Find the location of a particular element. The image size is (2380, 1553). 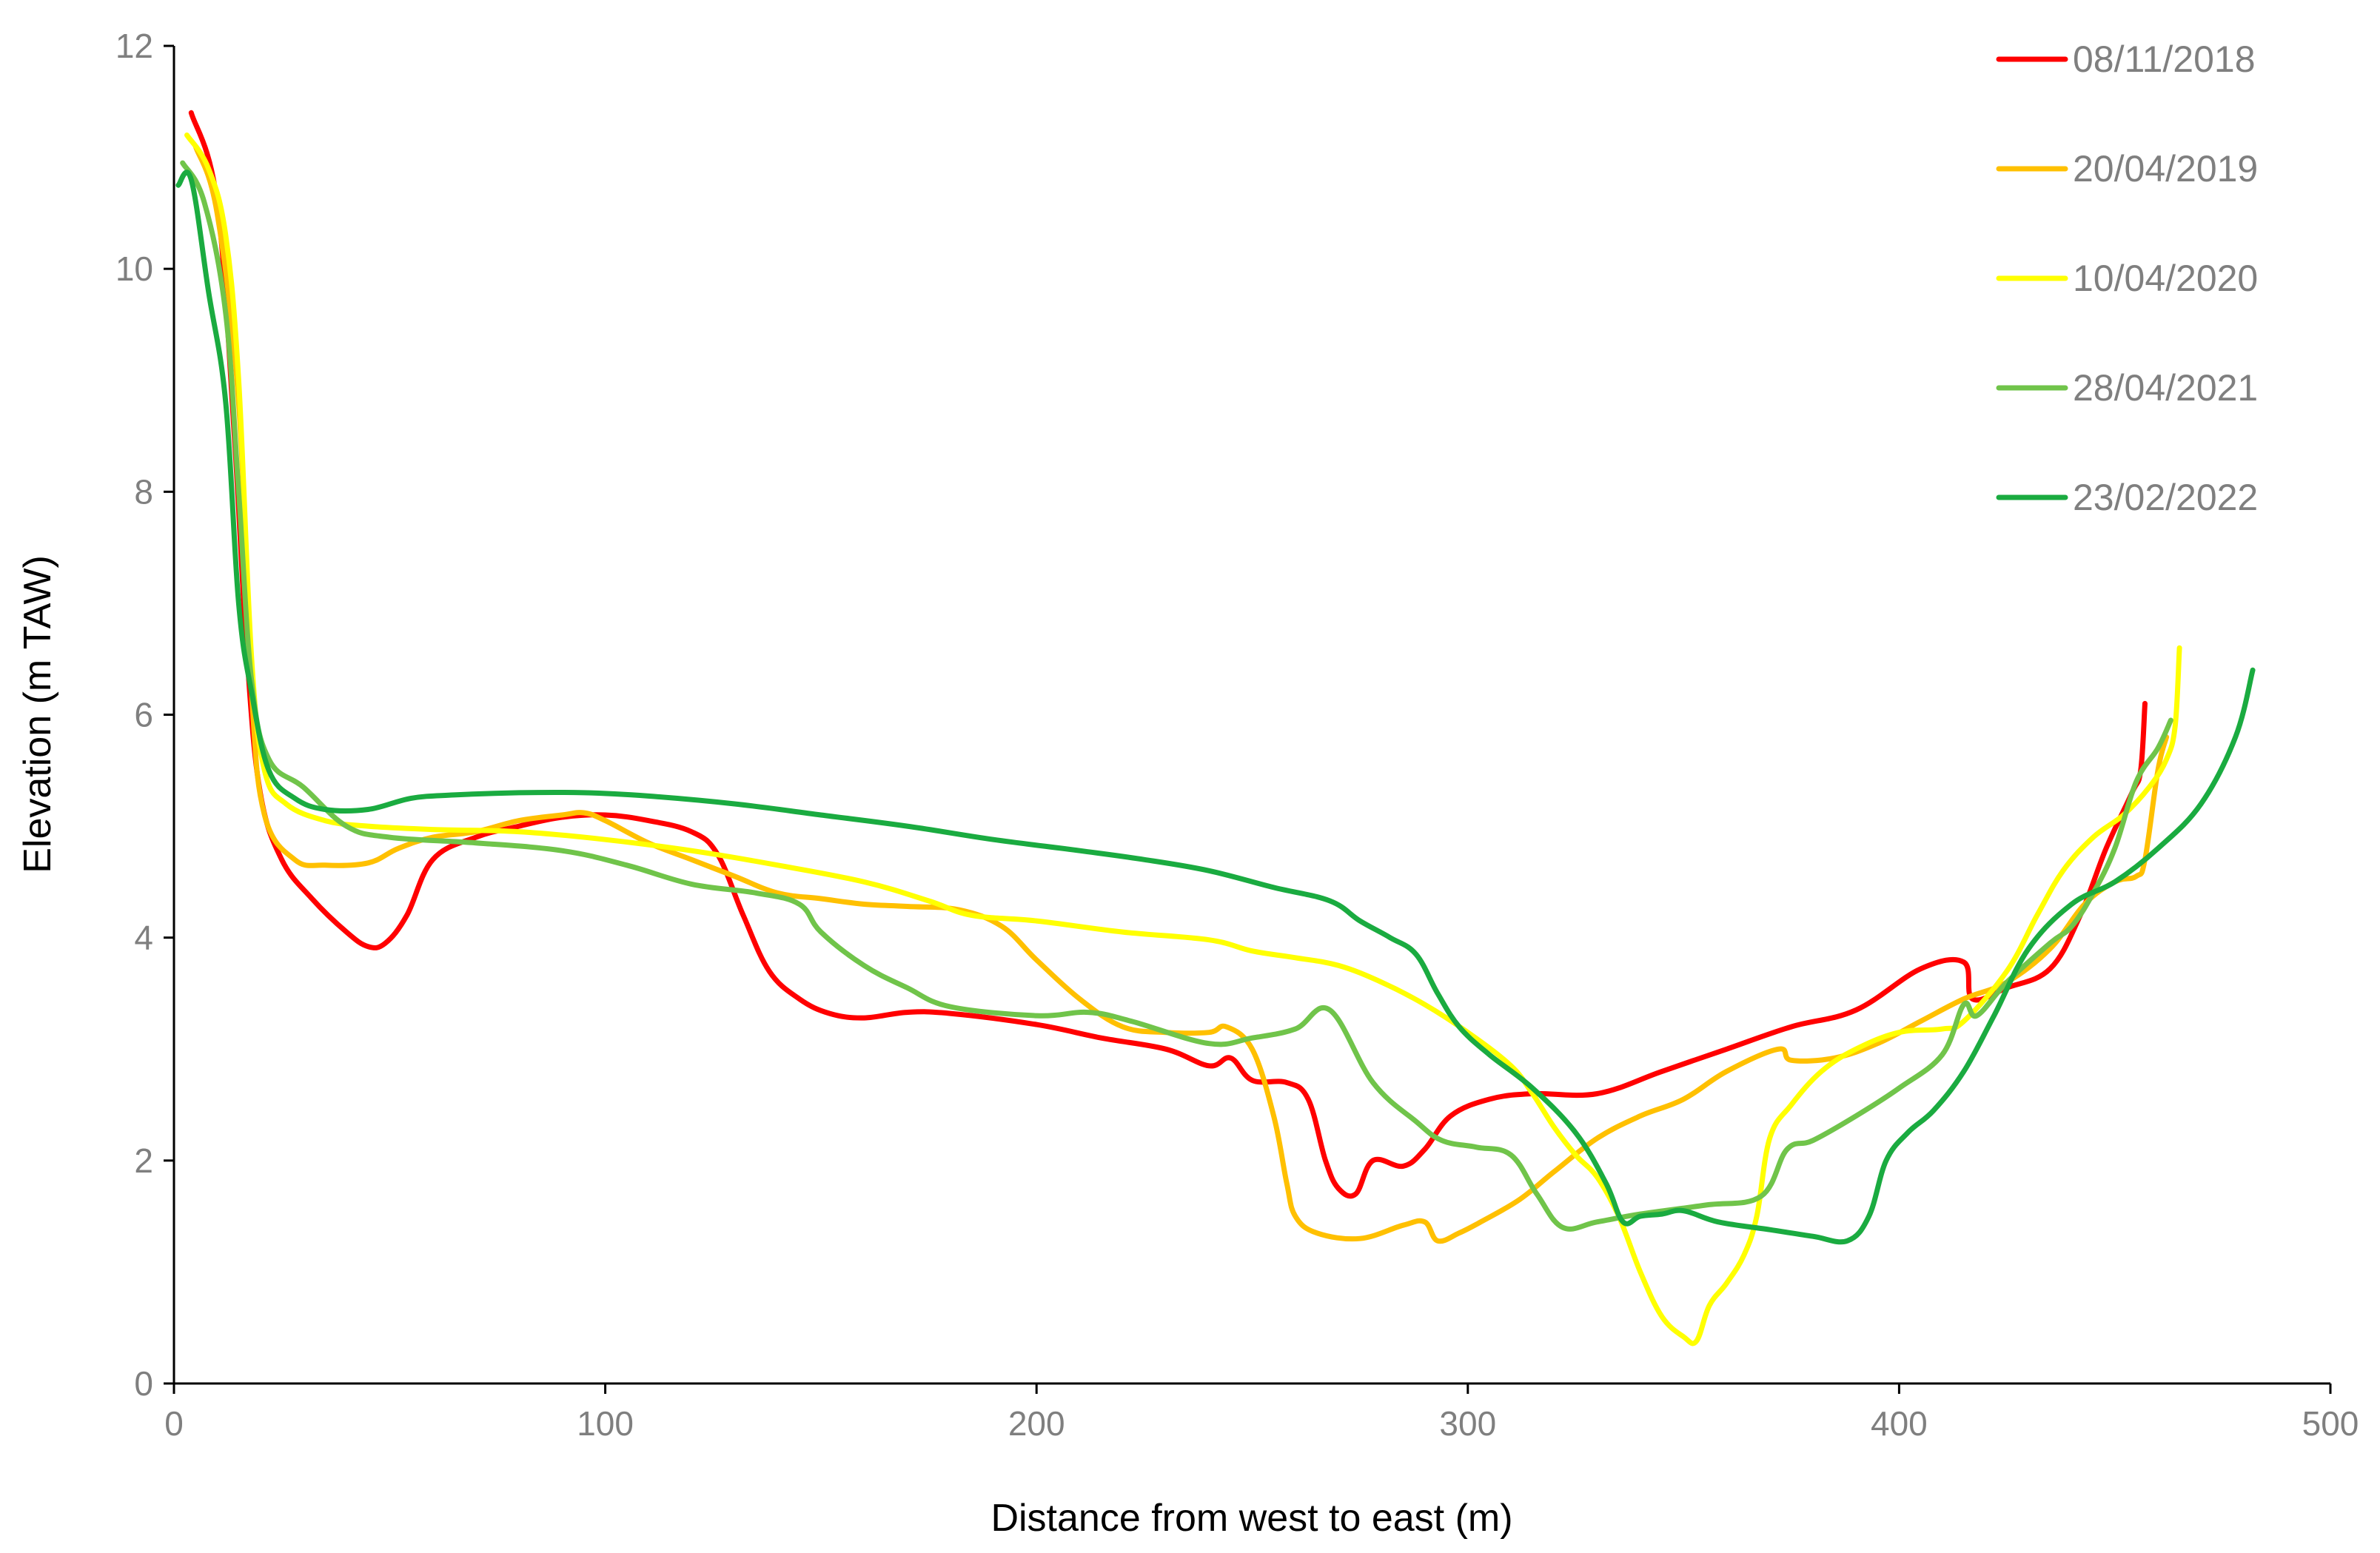

y-tick-label: 6 is located at coordinates (143, 715).